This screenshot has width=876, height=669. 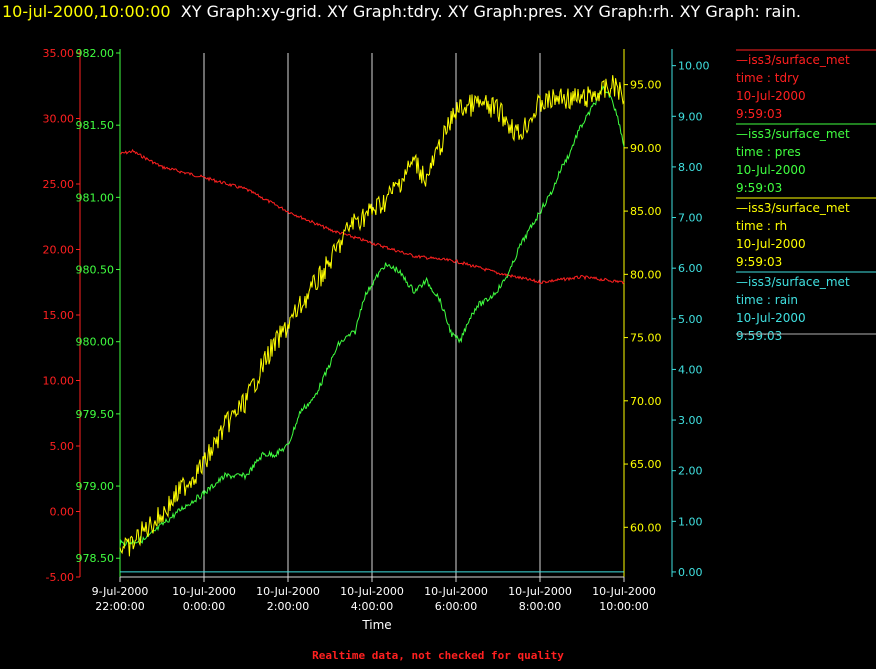 I want to click on tick-label-rh: 70.00, so click(x=646, y=401).